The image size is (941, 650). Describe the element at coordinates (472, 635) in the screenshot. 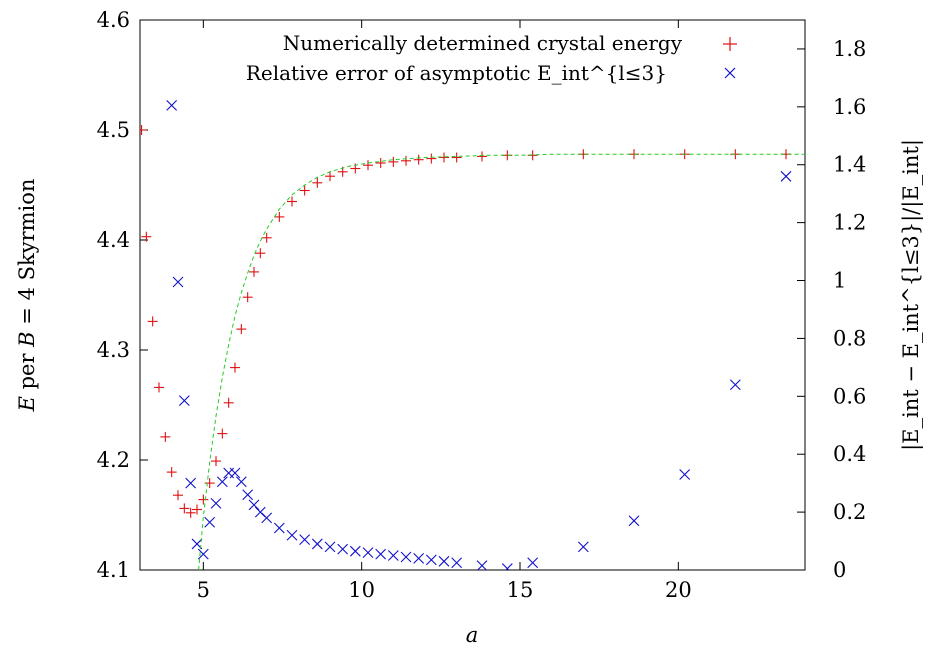

I see `x-axis-label: a` at that location.